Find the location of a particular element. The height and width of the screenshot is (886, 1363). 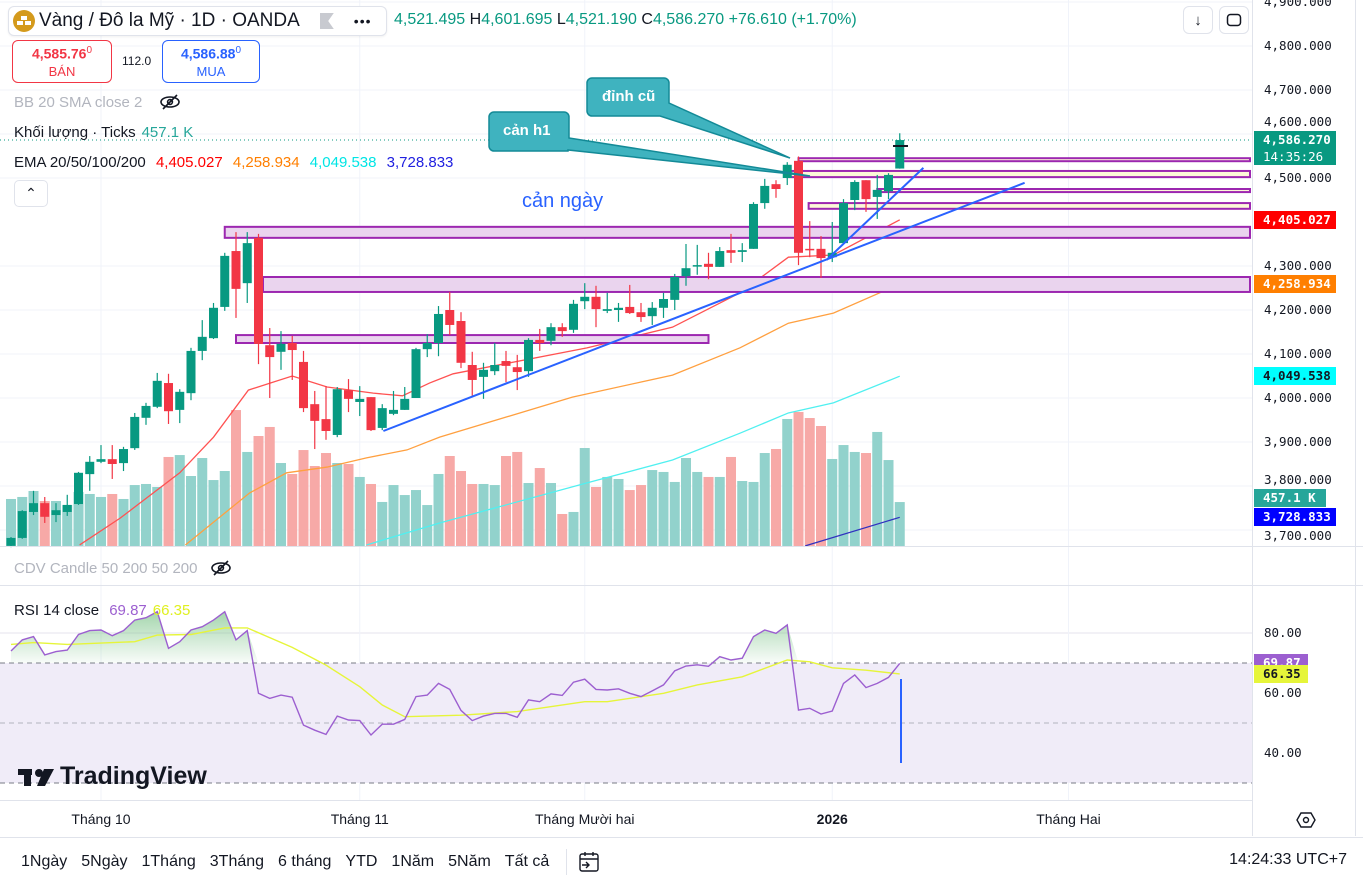

rsi-tag: 66.35 is located at coordinates (1281, 673).